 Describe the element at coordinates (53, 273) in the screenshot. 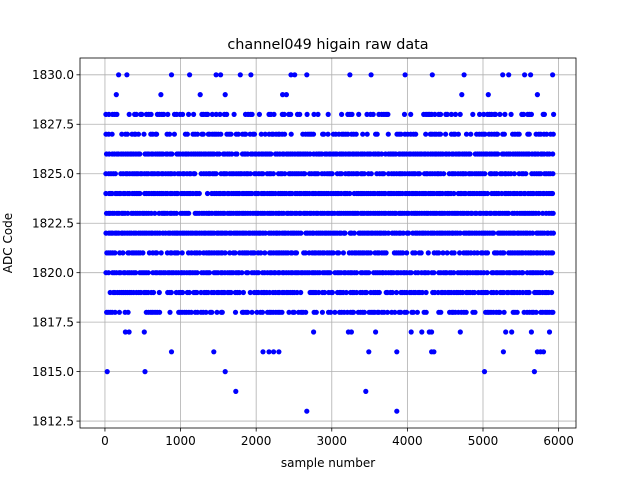

I see `y-tick-label: 1820.0` at that location.